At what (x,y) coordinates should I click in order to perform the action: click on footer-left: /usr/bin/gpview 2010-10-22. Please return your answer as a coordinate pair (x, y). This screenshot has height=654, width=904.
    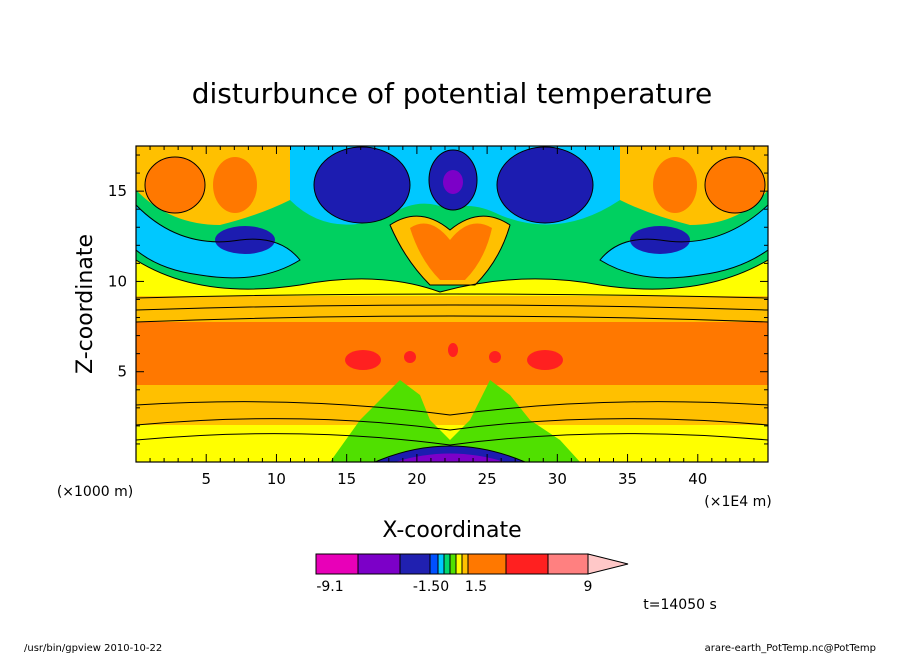
    Looking at the image, I should click on (93, 648).